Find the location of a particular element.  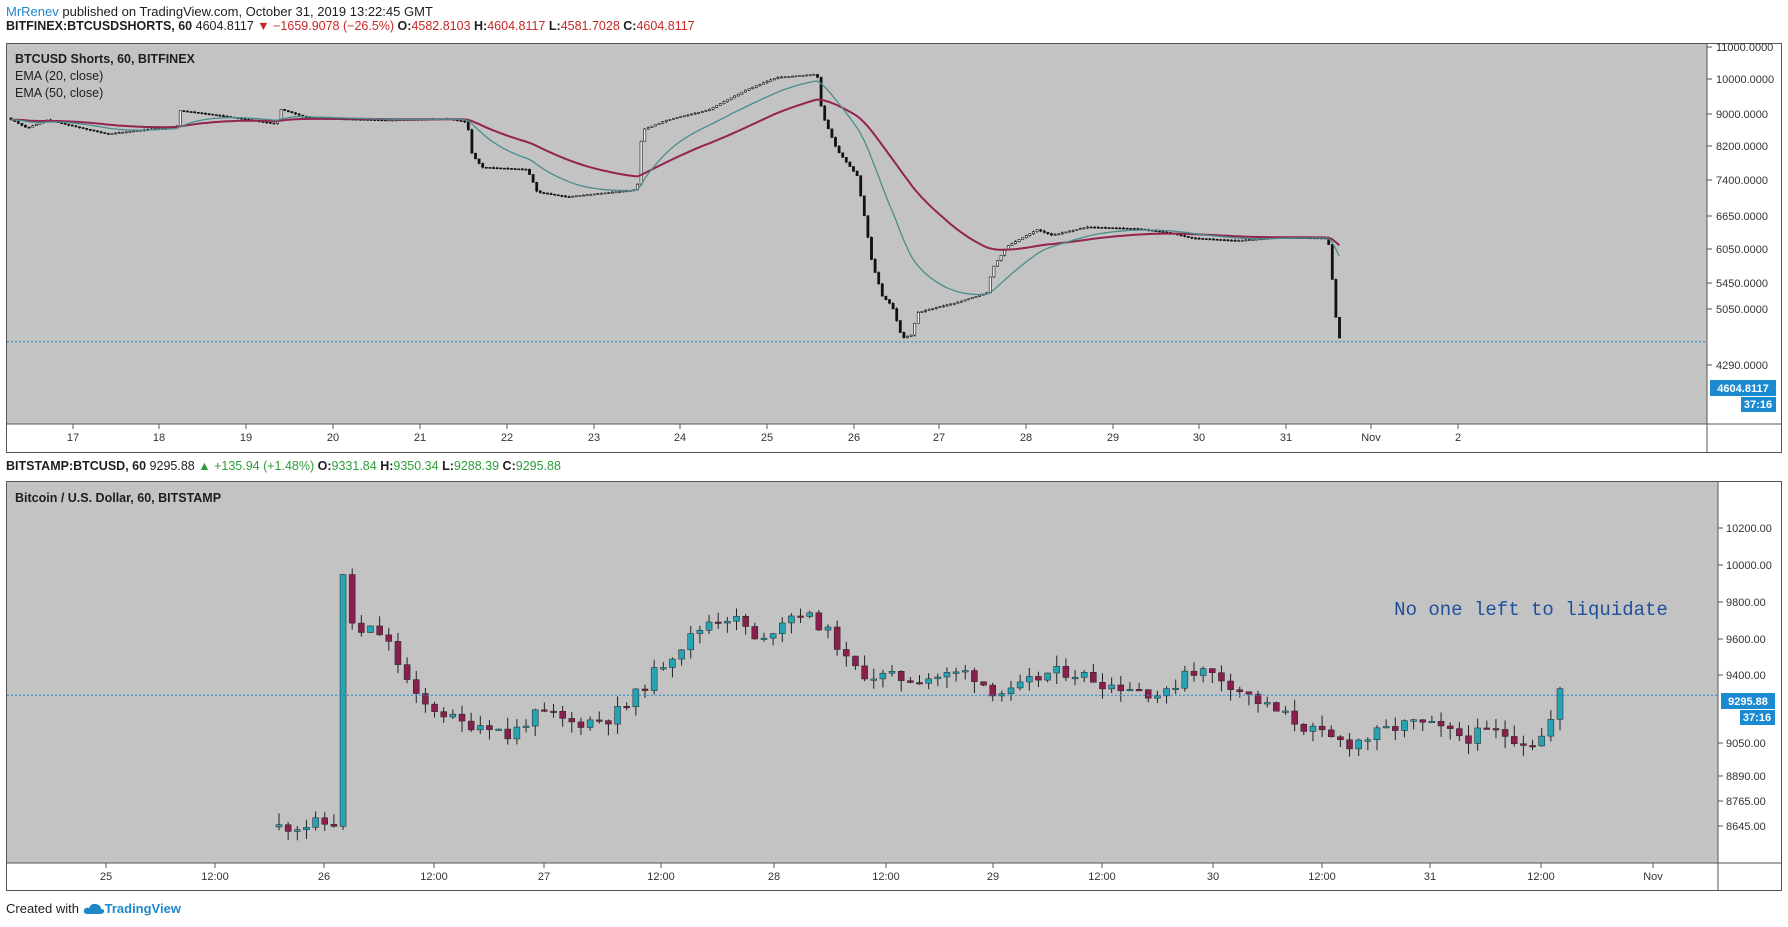

bottom-price-label-text: 9295.88 is located at coordinates (1748, 702).